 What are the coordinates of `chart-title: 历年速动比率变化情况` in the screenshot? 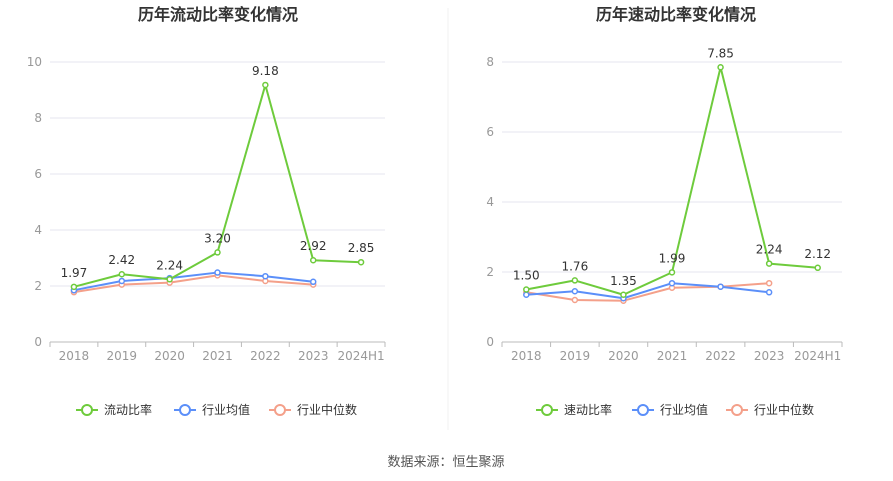 It's located at (676, 14).